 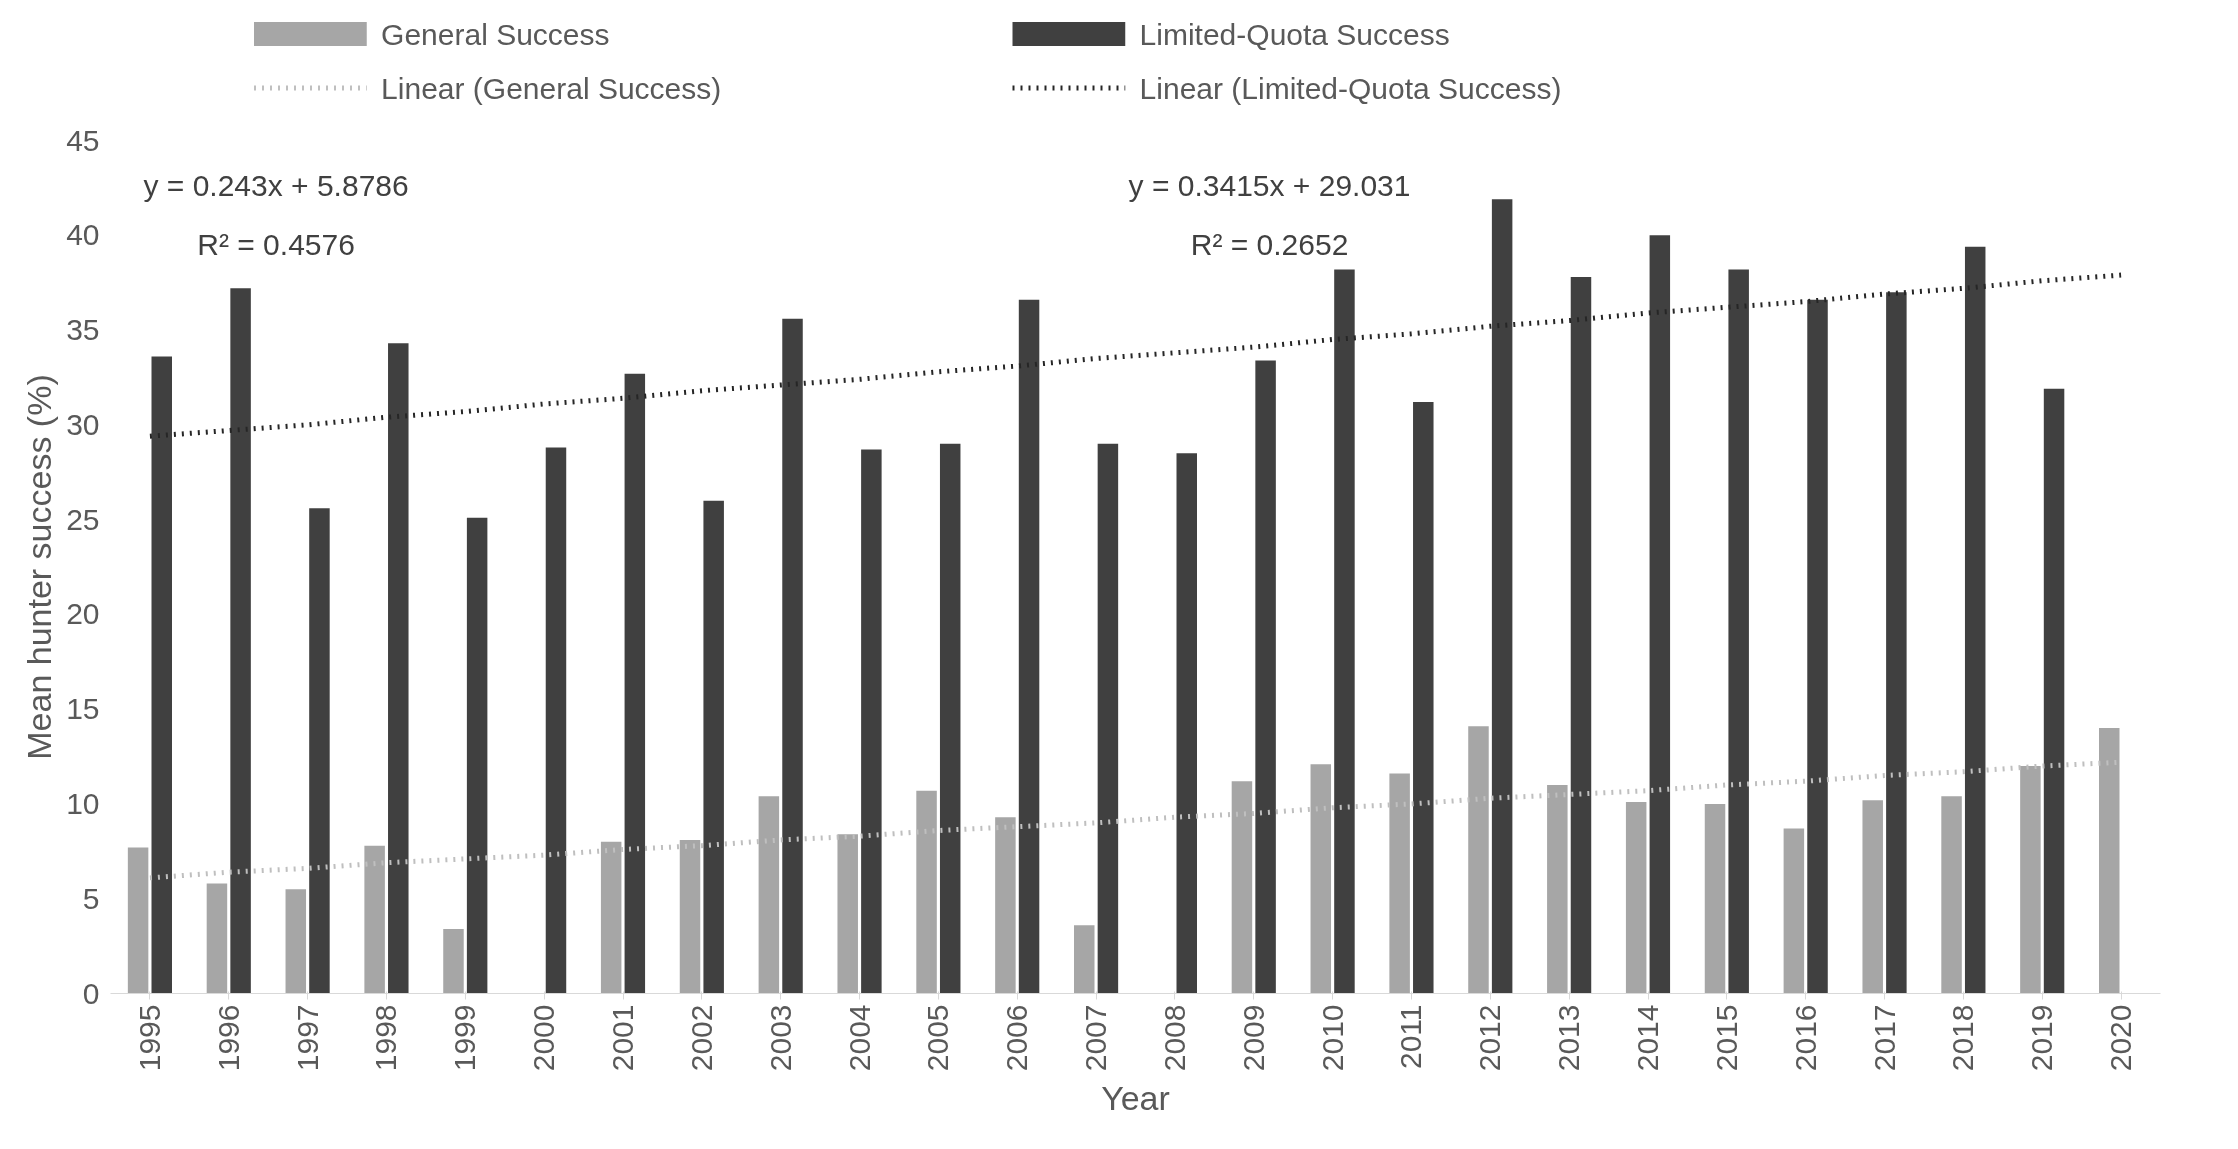 What do you see at coordinates (859, 1038) in the screenshot?
I see `x-tick-label: 2004` at bounding box center [859, 1038].